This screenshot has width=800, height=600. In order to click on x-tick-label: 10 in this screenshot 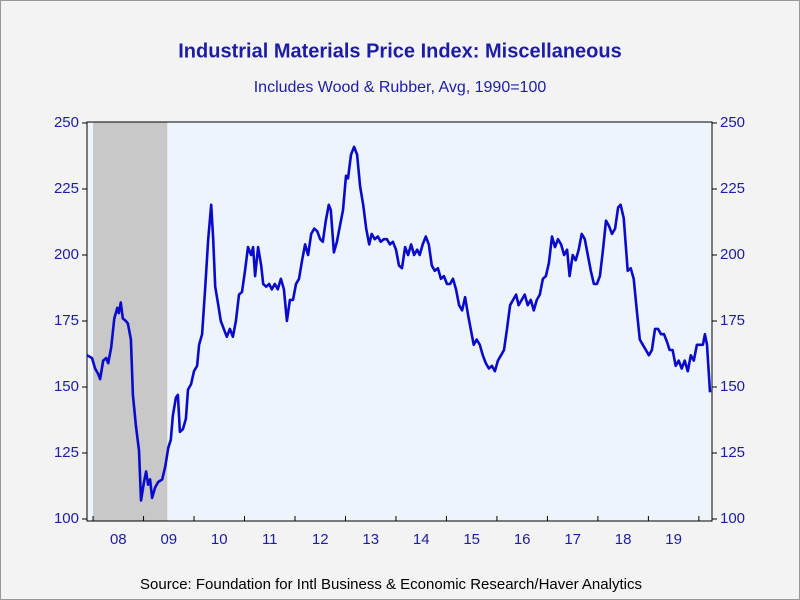, I will do `click(219, 539)`.